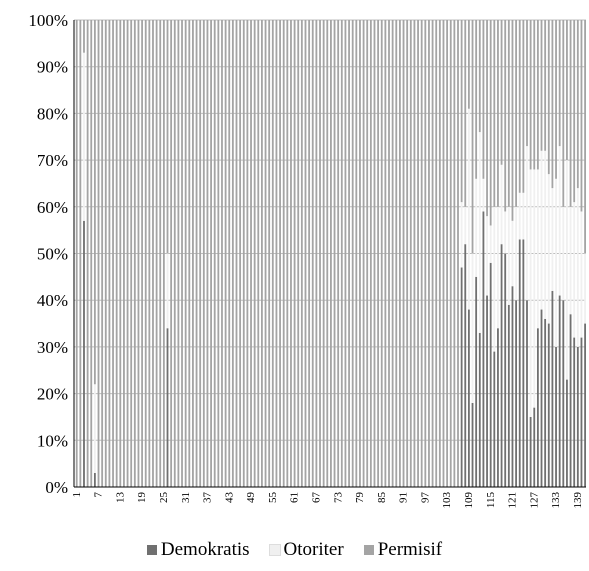  Describe the element at coordinates (77, 495) in the screenshot. I see `x-tick-label: 1` at that location.